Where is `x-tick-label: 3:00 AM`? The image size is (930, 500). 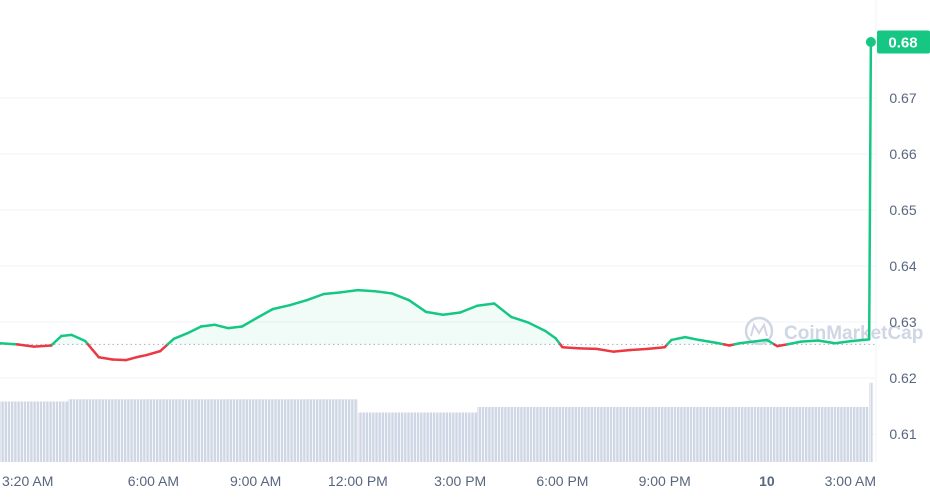 x-tick-label: 3:00 AM is located at coordinates (850, 481).